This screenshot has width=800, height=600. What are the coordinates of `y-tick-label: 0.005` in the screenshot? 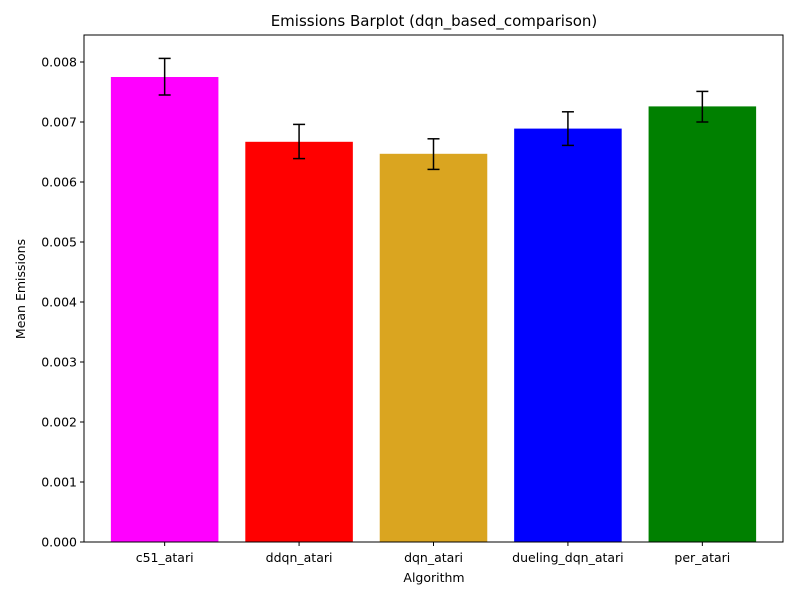 It's located at (59, 242).